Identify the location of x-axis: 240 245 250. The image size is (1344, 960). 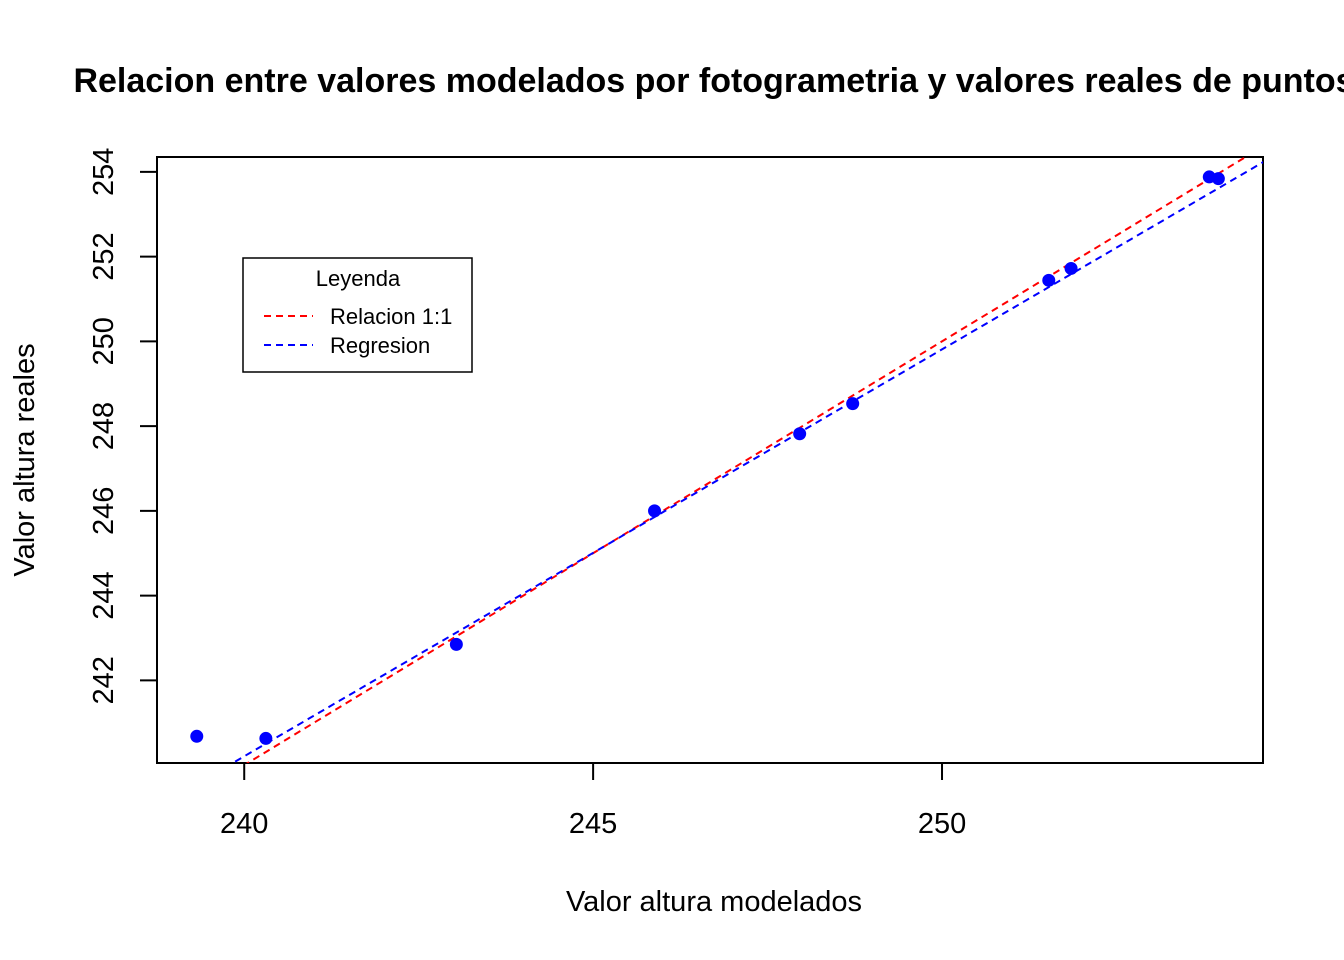
(593, 801).